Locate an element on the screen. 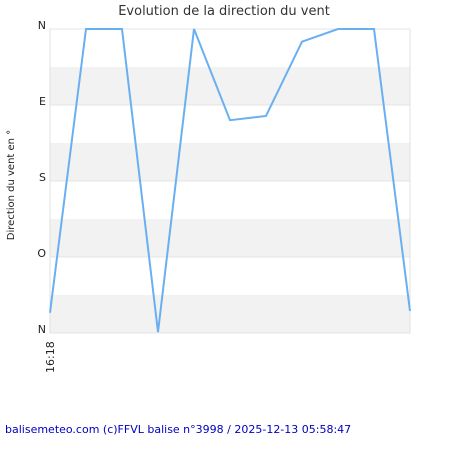  y-tick-label: E is located at coordinates (42, 101).